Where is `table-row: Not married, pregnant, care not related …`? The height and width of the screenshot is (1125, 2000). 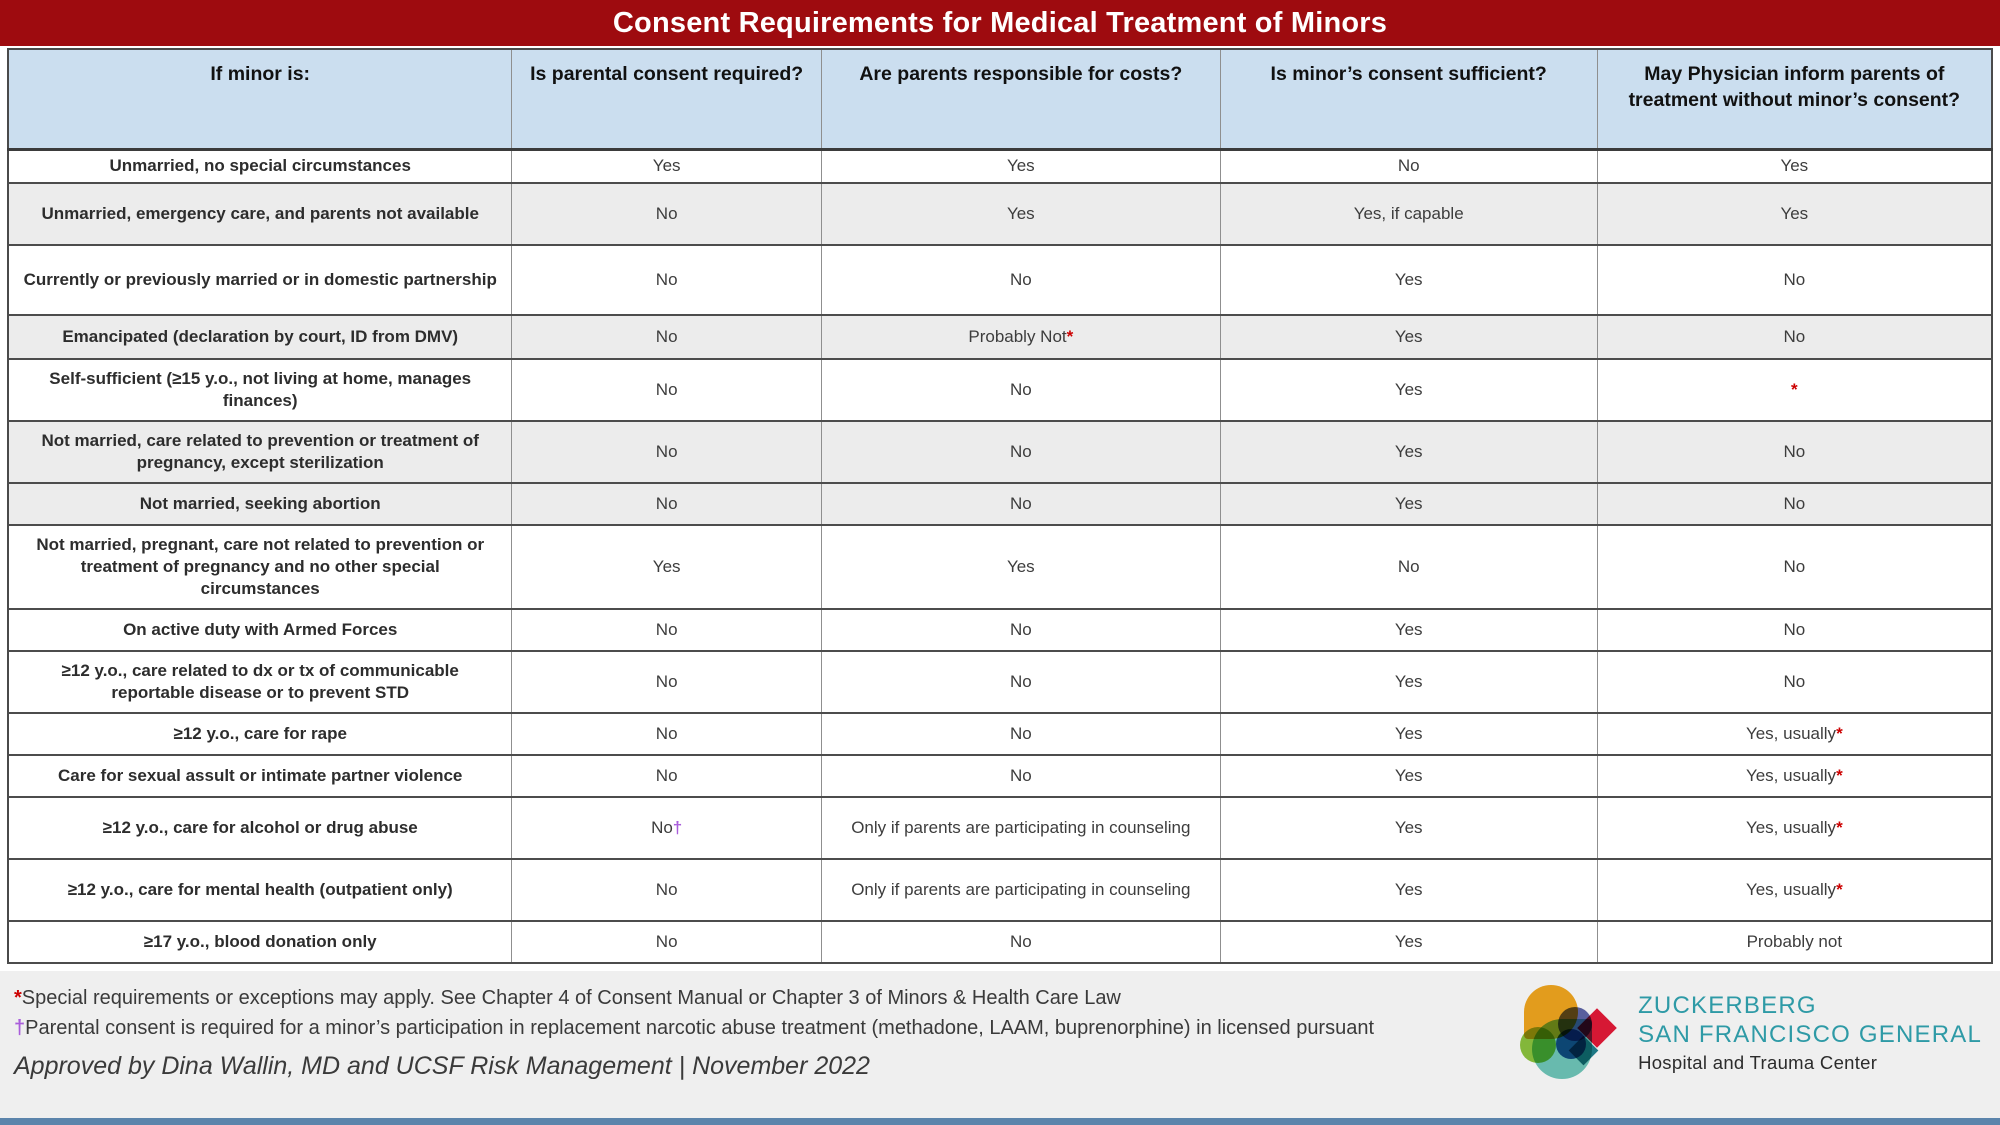 table-row: Not married, pregnant, care not related … is located at coordinates (1000, 567).